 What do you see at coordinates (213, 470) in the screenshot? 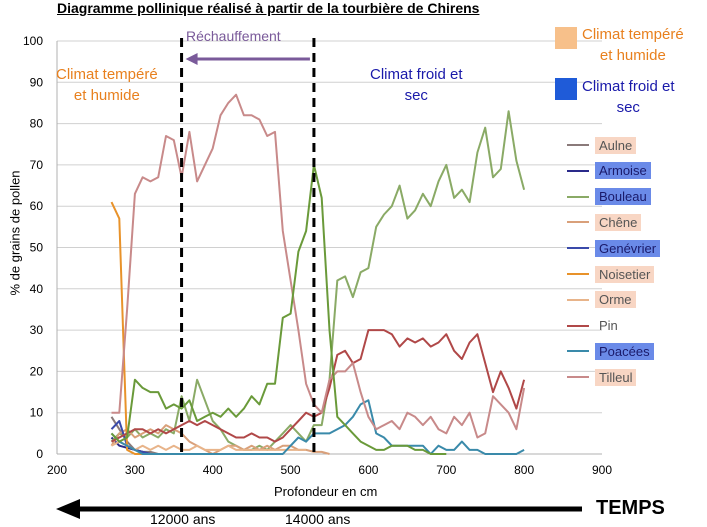
I see `x-tick-label: 400` at bounding box center [213, 470].